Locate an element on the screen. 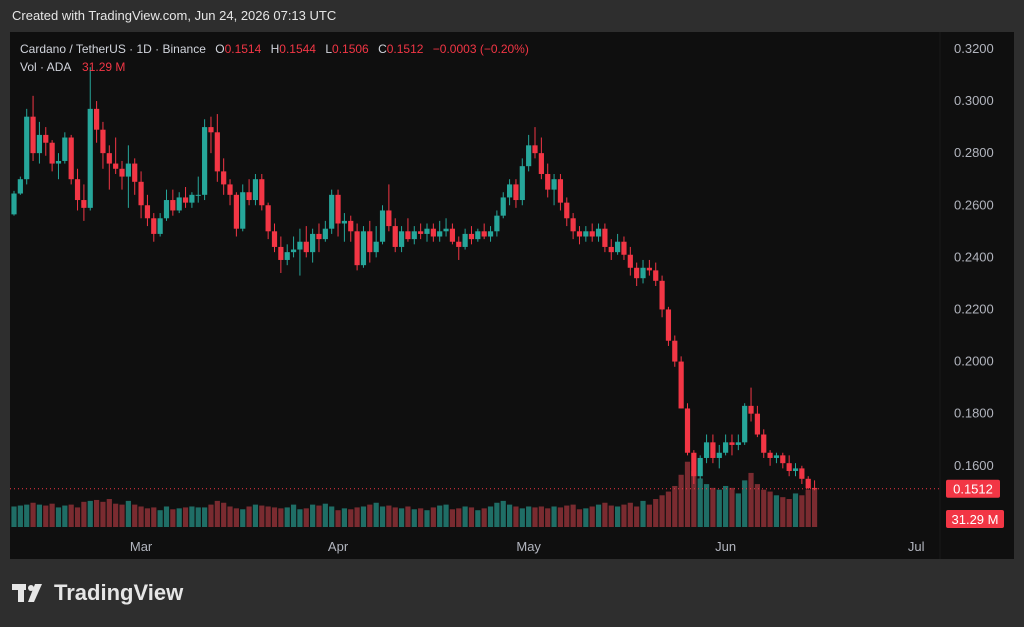 The image size is (1024, 627). close-value: 0.1512 is located at coordinates (405, 49).